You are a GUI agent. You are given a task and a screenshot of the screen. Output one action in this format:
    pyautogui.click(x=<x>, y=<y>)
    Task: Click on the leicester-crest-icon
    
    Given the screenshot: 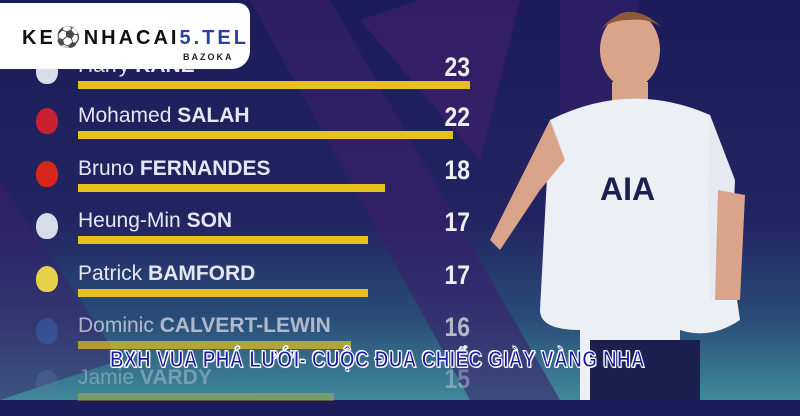 What is the action you would take?
    pyautogui.click(x=47, y=383)
    